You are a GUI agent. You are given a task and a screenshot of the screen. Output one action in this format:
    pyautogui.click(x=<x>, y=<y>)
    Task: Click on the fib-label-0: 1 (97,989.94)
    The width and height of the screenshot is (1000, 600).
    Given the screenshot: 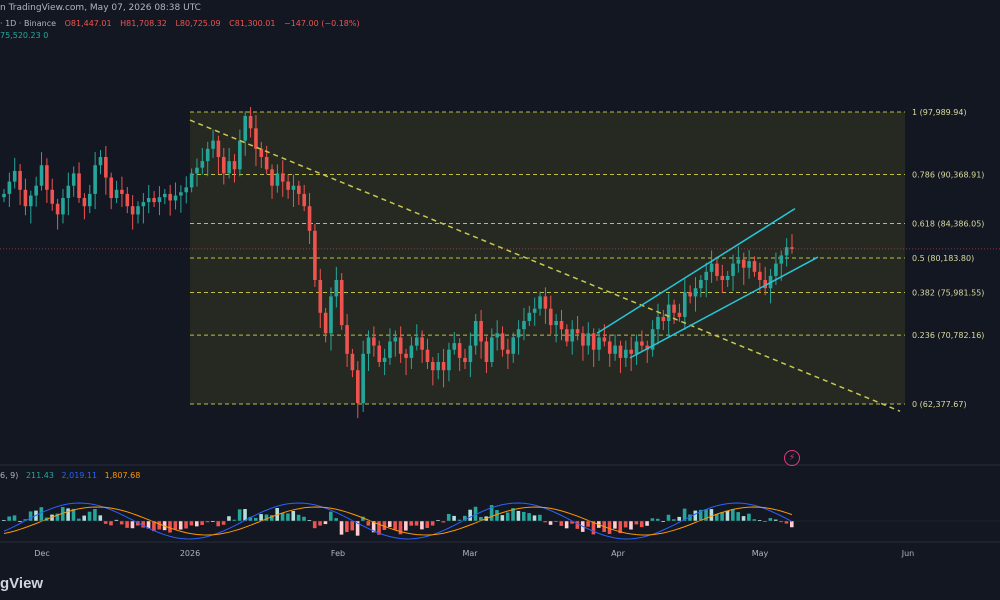 What is the action you would take?
    pyautogui.click(x=939, y=112)
    